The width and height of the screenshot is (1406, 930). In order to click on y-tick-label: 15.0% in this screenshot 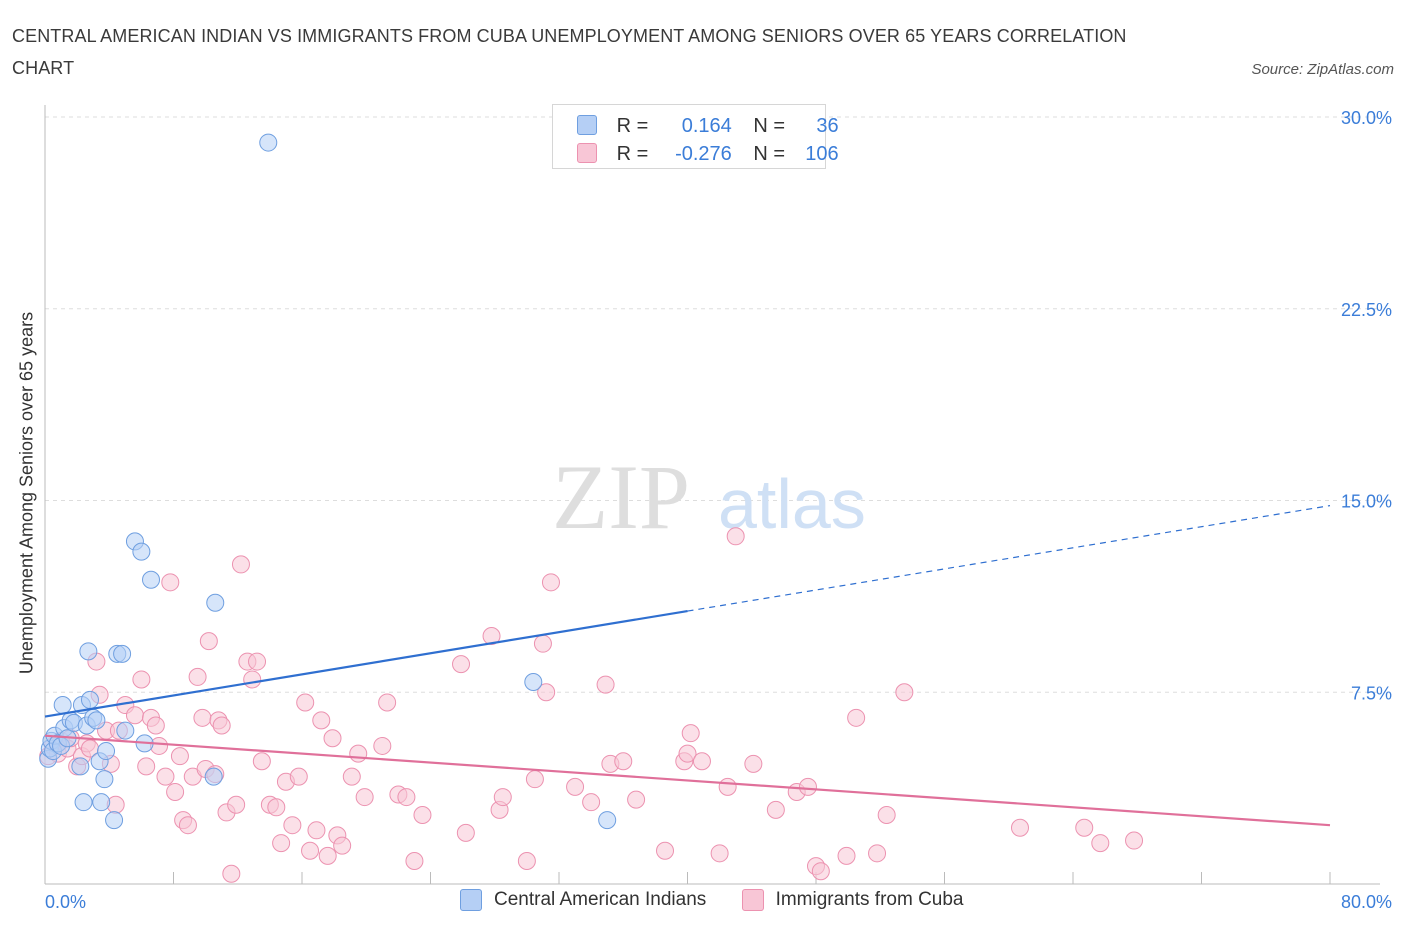, I will do `click(1366, 502)`.